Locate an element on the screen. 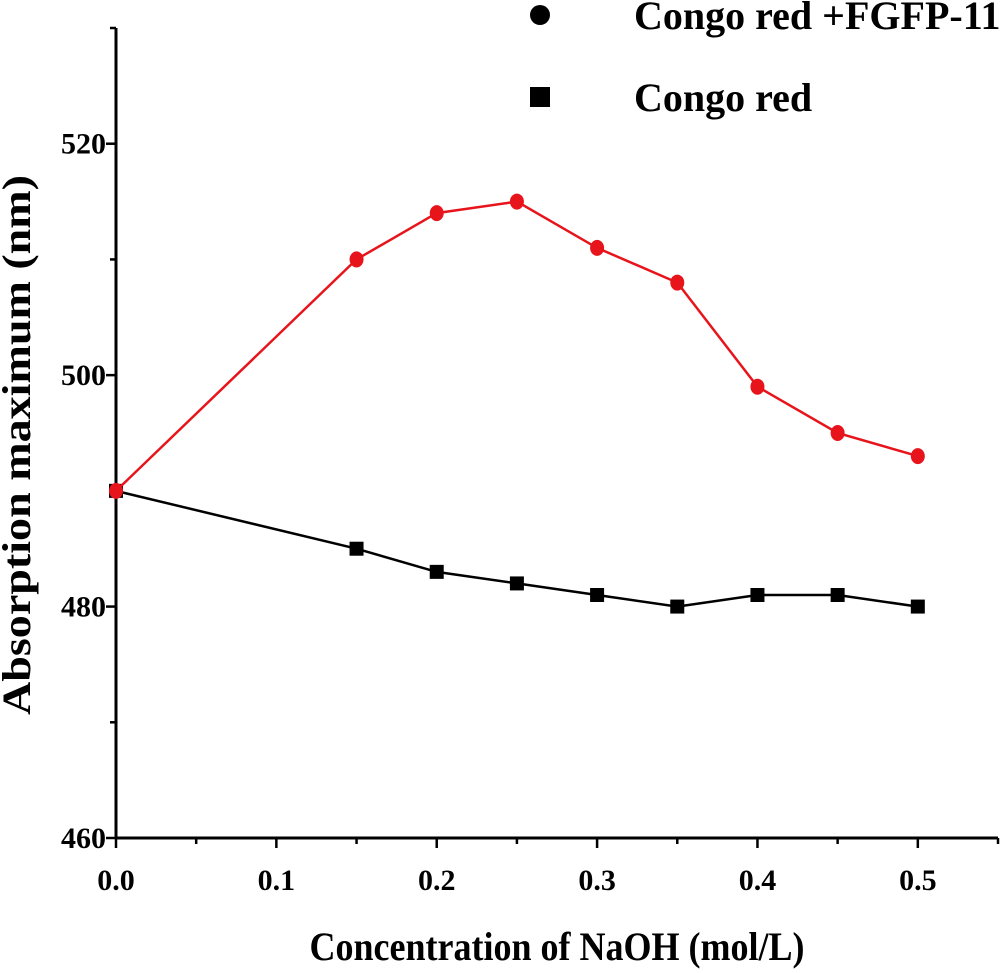 This screenshot has width=1000, height=973. x-tick-label: 0.0 is located at coordinates (116, 880).